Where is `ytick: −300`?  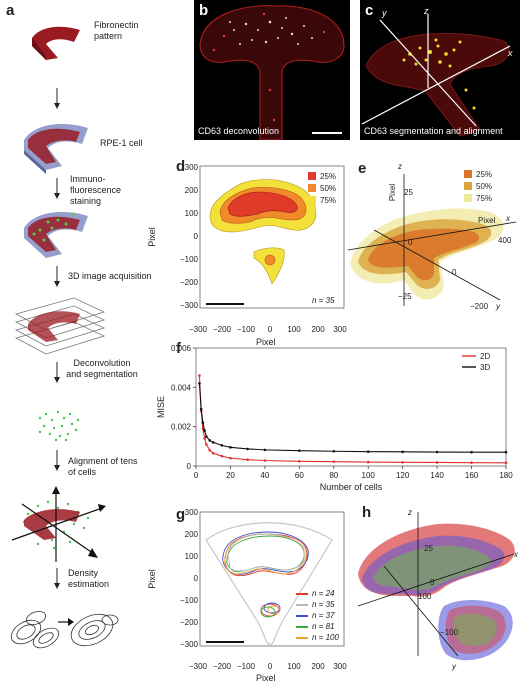 ytick: −300 is located at coordinates (188, 305).